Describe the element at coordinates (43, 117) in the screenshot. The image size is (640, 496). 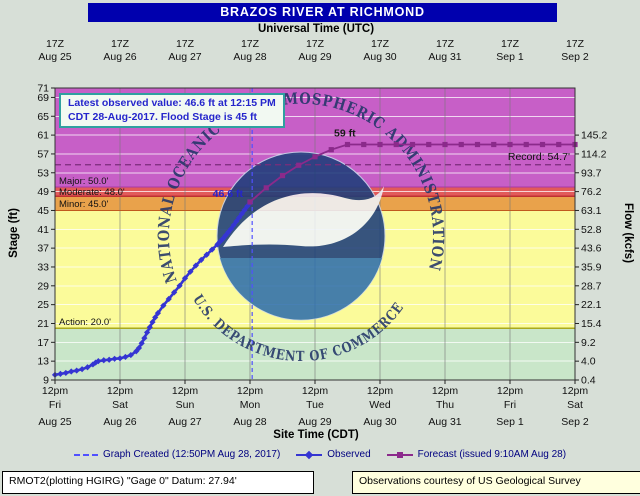
I see `svg-text: 65` at that location.